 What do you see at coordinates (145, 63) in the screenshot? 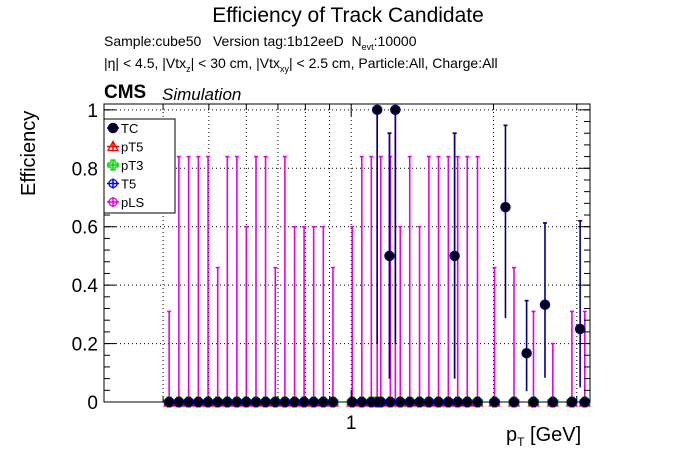
I see `cuts-part1: |η| < 4.5, |Vtx` at bounding box center [145, 63].